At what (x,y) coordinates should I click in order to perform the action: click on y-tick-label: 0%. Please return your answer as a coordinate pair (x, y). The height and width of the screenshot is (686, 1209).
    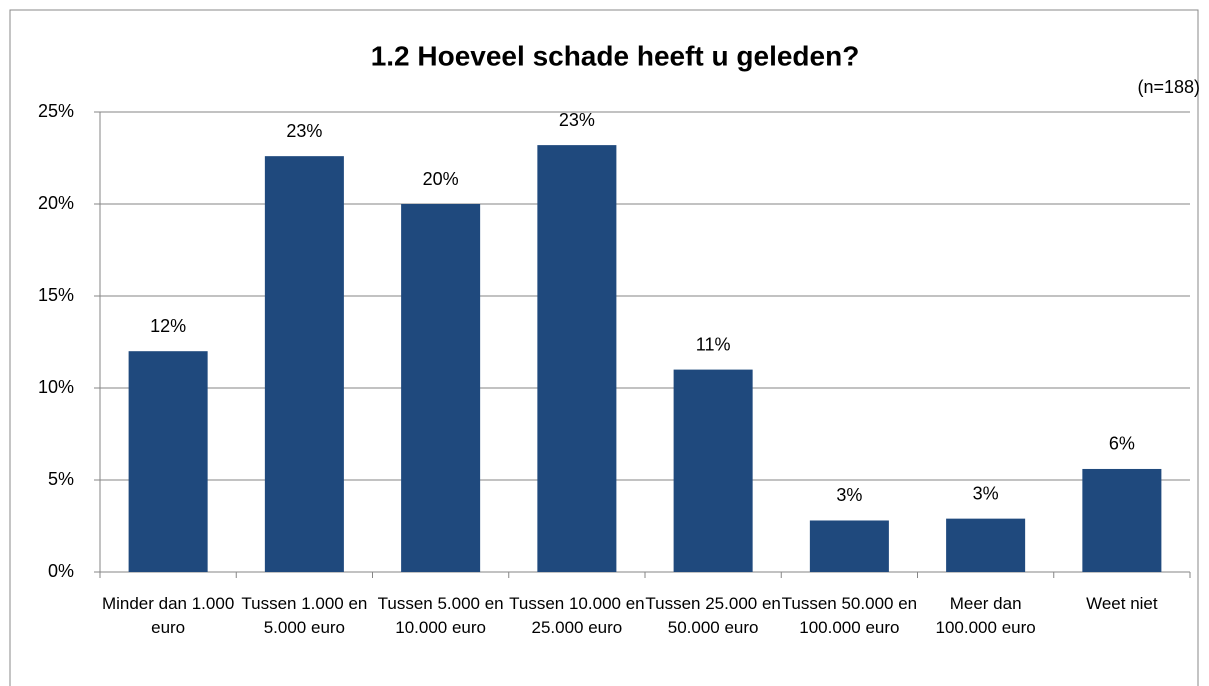
    Looking at the image, I should click on (61, 571).